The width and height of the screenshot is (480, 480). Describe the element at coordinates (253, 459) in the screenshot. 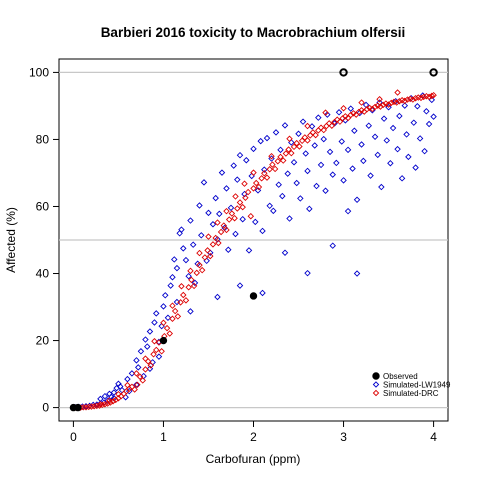

I see `x-axis-label: Carbofuran (ppm)` at that location.